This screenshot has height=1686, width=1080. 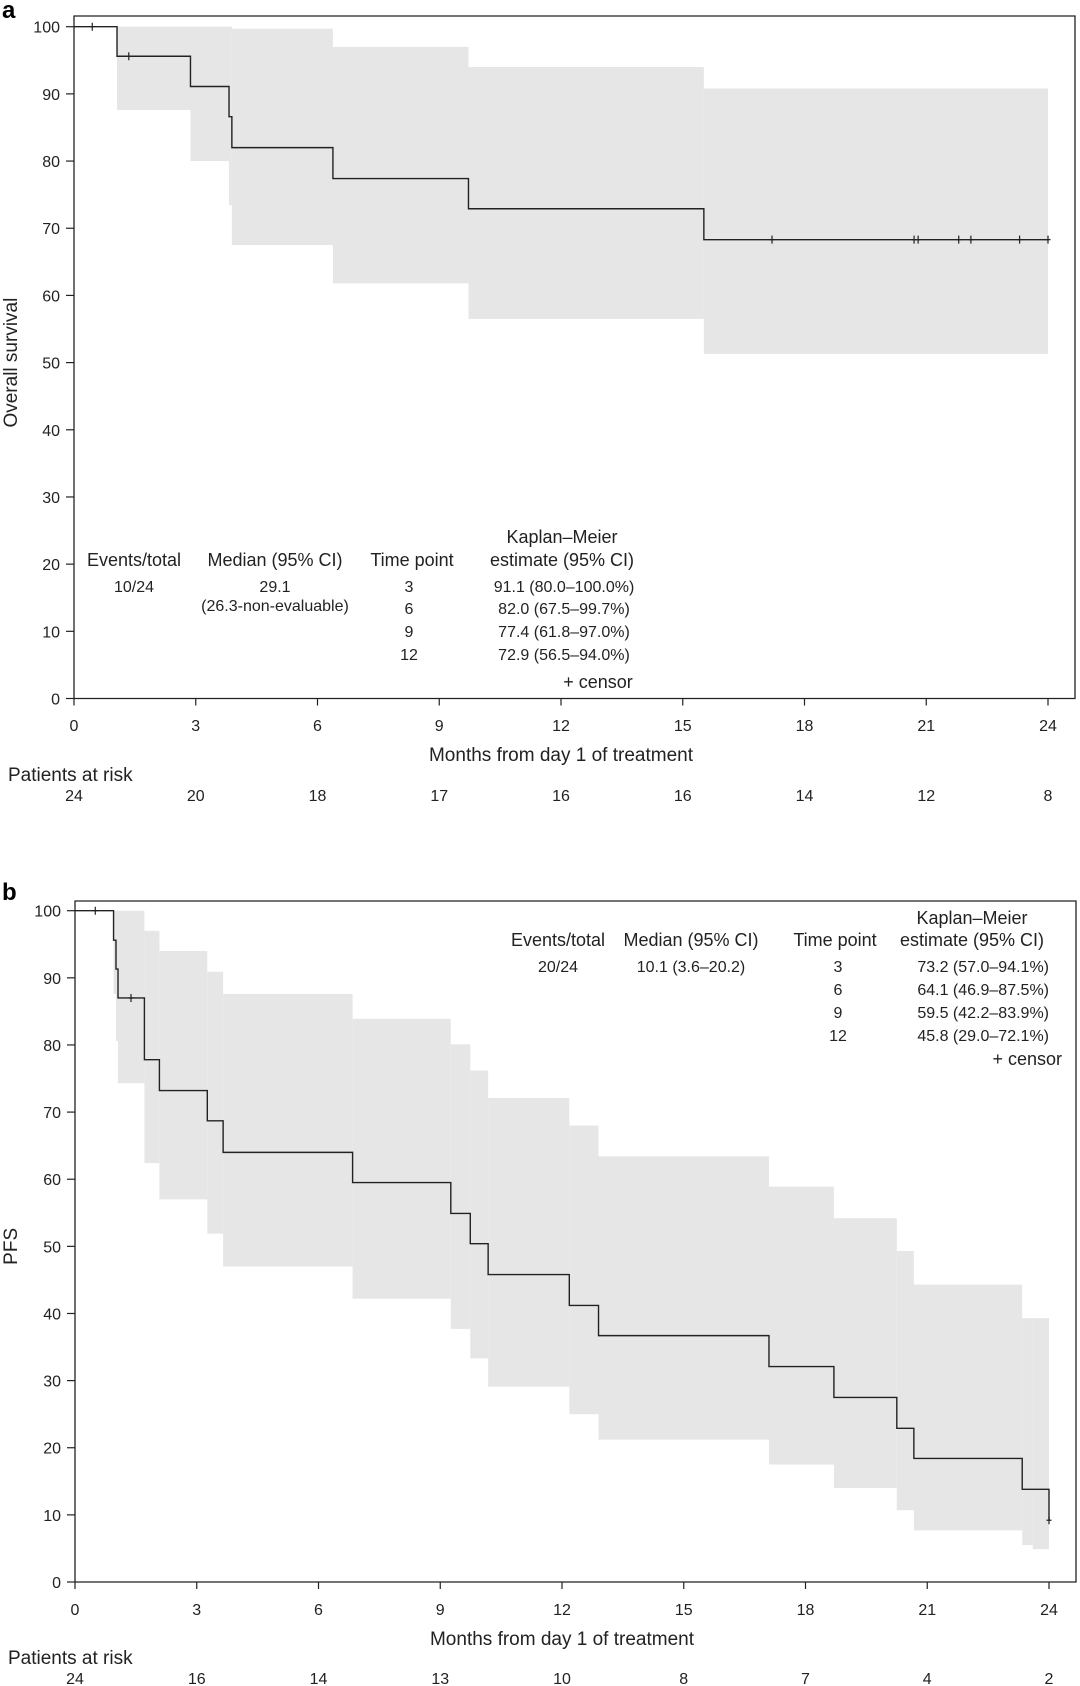 What do you see at coordinates (598, 682) in the screenshot?
I see `censor-legend: + censor` at bounding box center [598, 682].